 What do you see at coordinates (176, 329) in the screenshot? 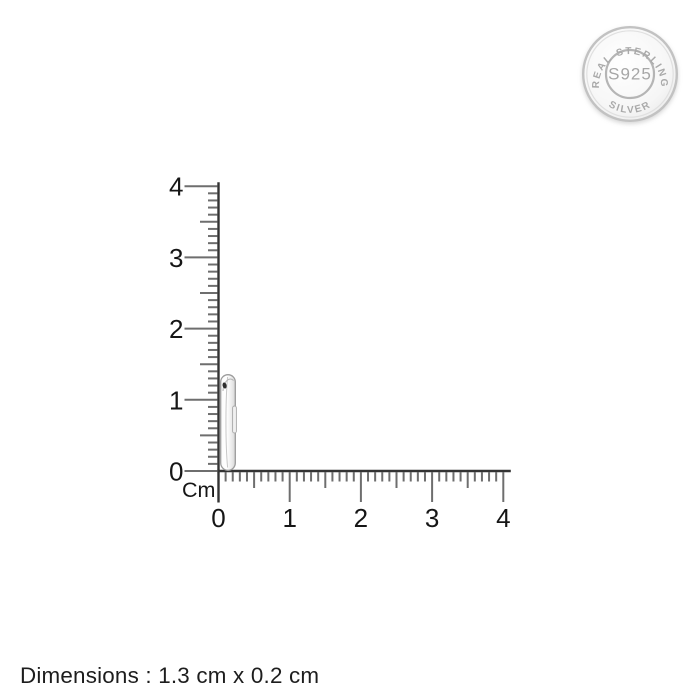
I see `vertical-ruler-number: 2` at bounding box center [176, 329].